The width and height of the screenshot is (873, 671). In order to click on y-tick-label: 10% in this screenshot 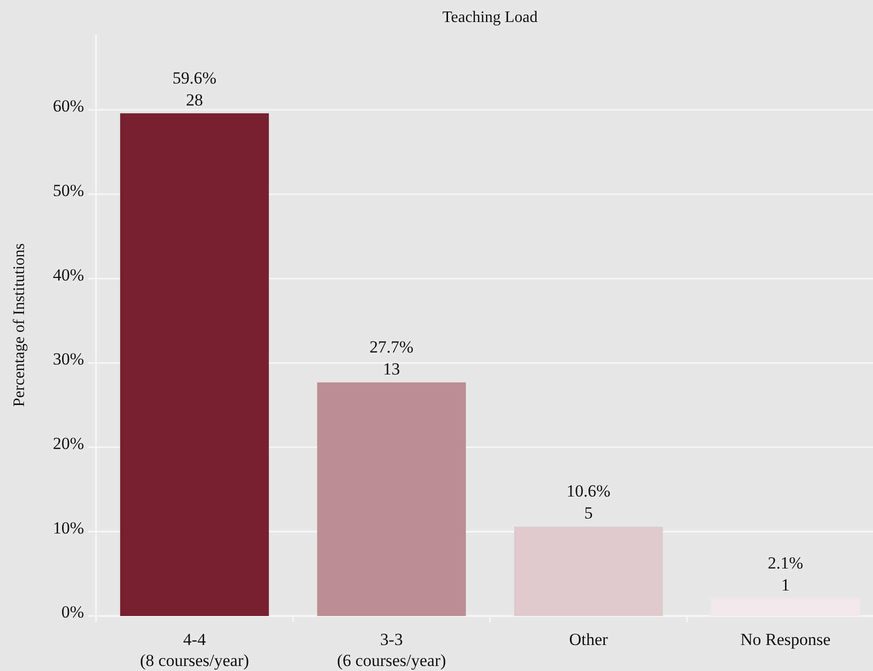, I will do `click(68, 528)`.